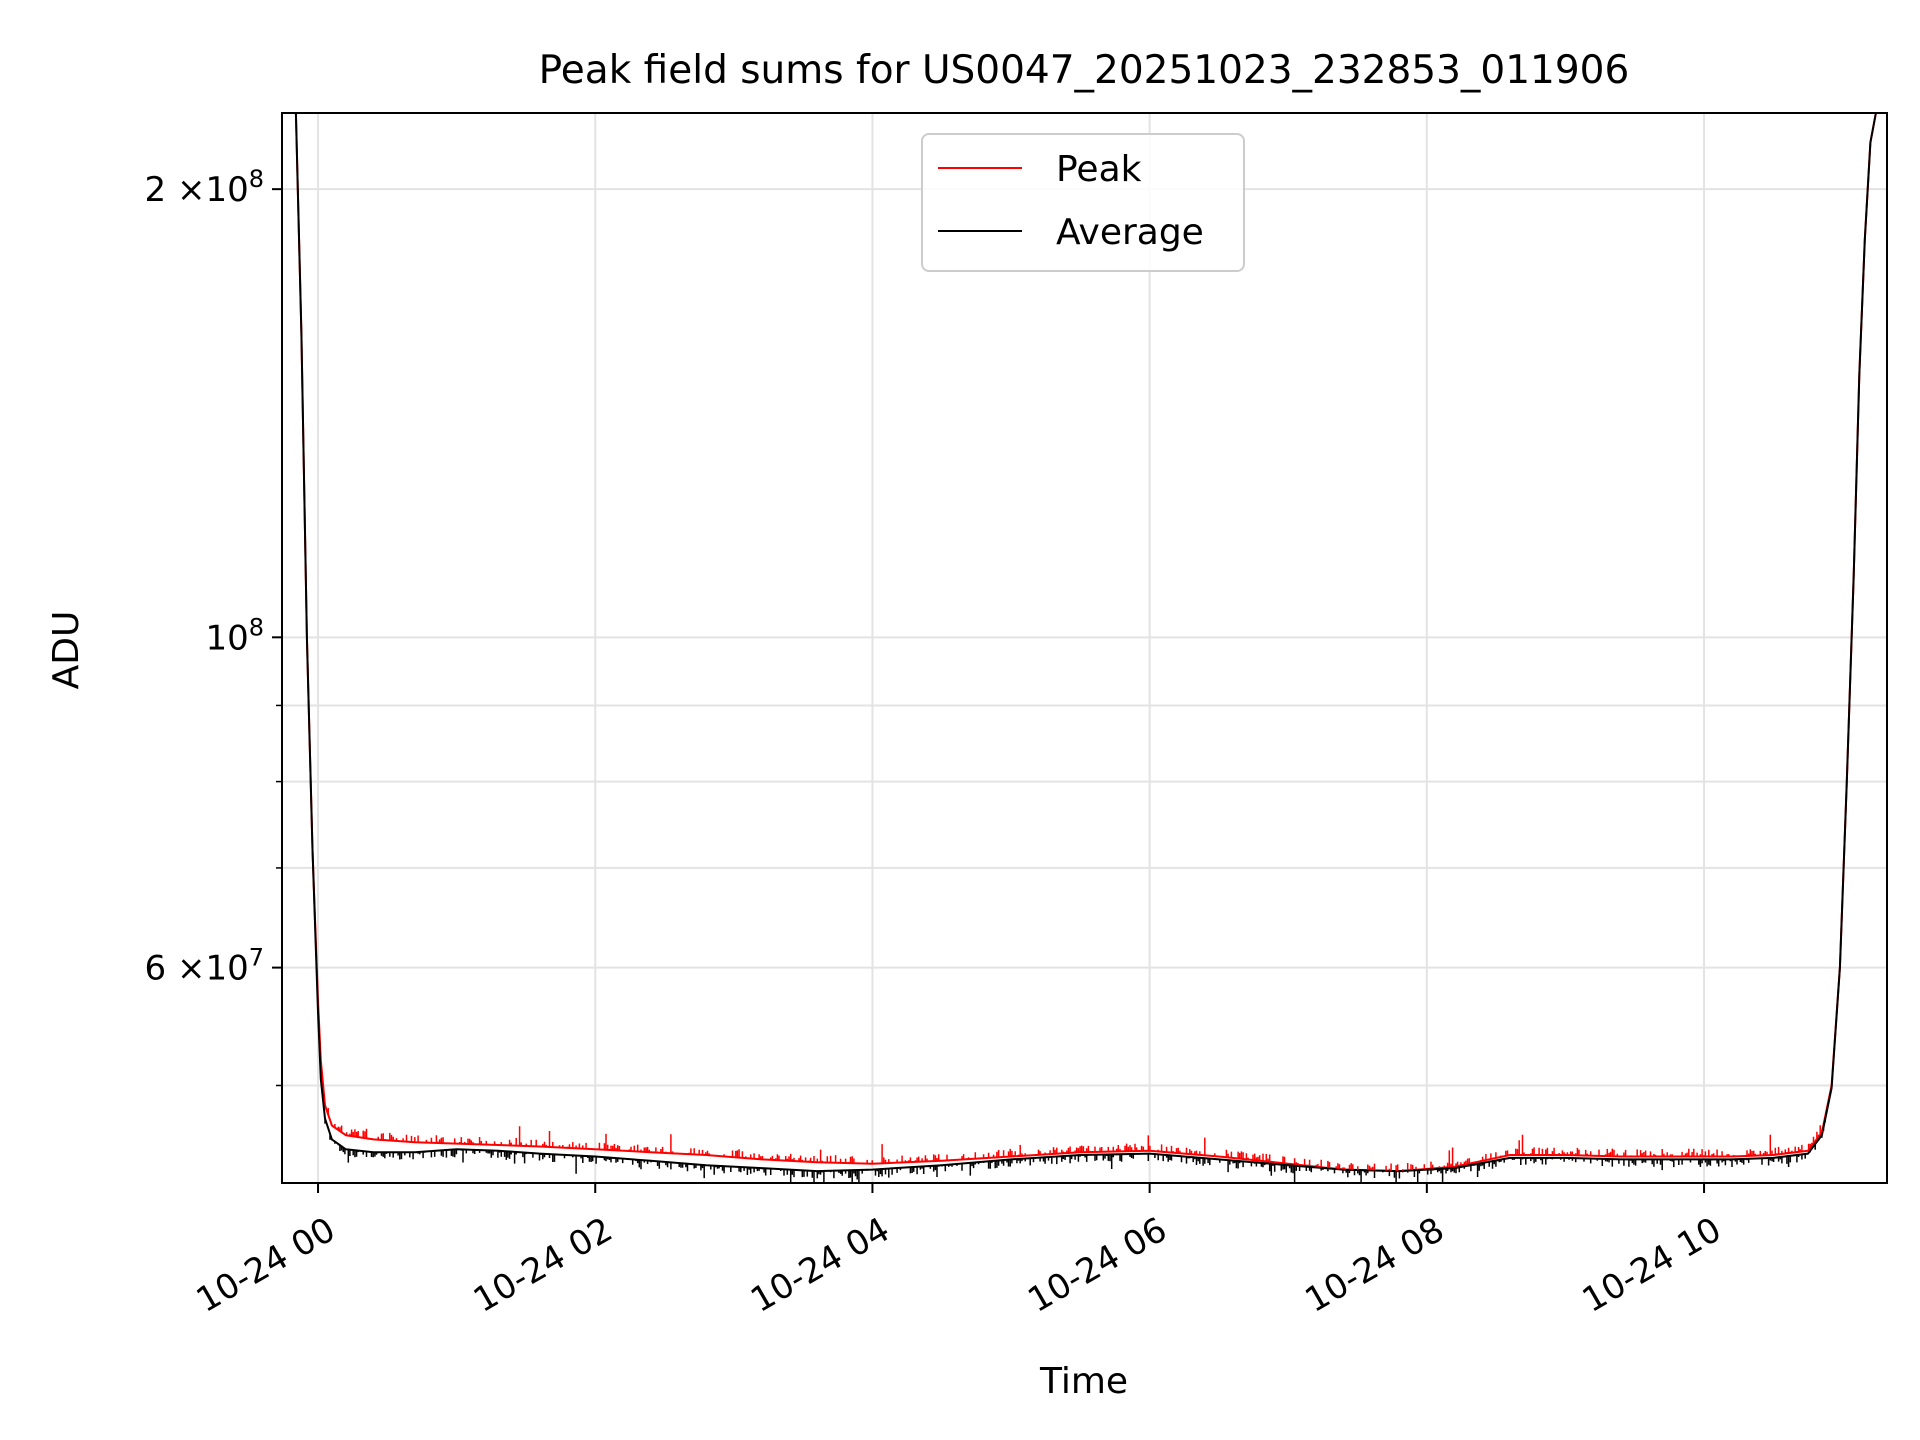 The height and width of the screenshot is (1440, 1920). I want to click on average-noise-spikes, so click(1075, 1150).